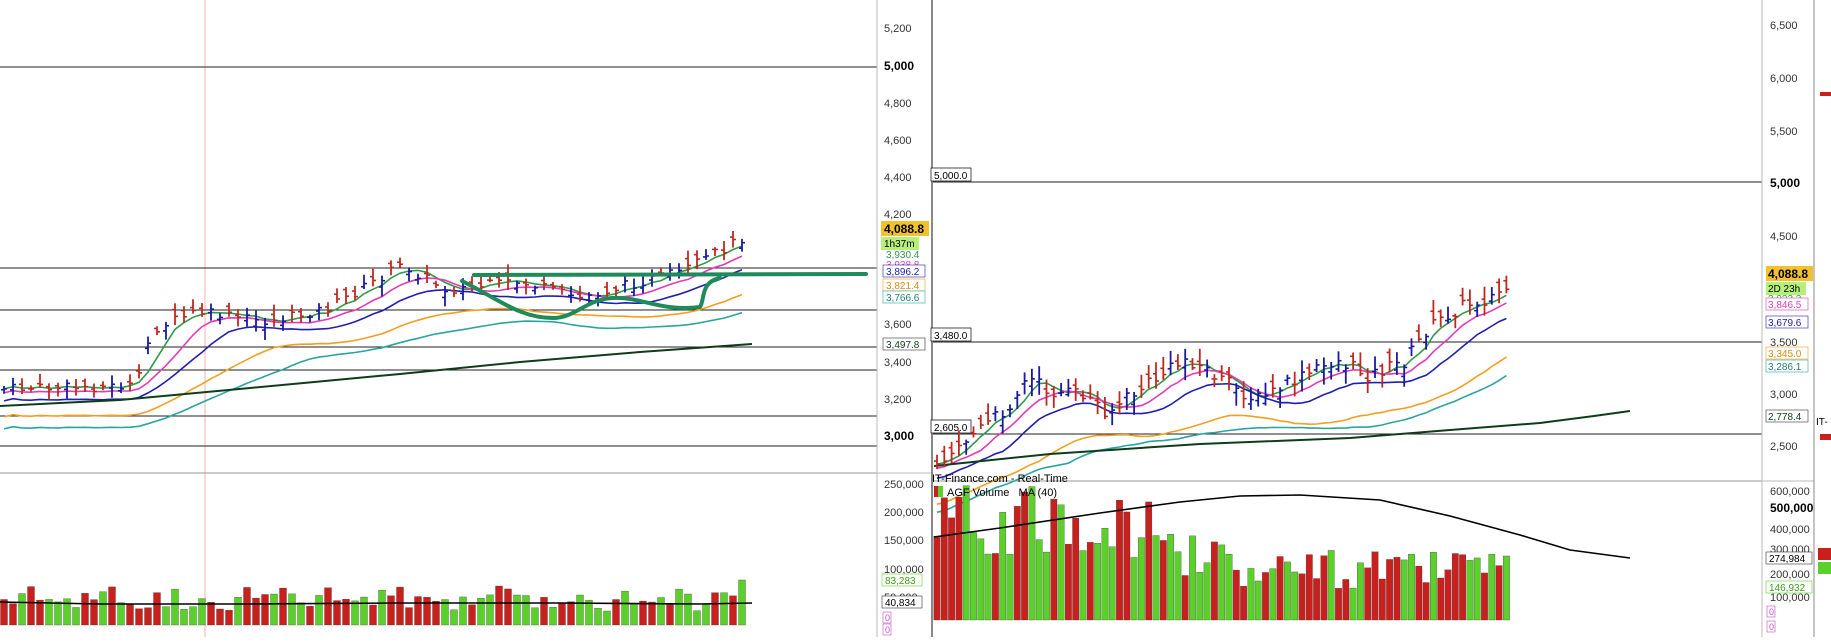 This screenshot has height=642, width=1831. What do you see at coordinates (1790, 598) in the screenshot?
I see `right-vol-tick: 100,000` at bounding box center [1790, 598].